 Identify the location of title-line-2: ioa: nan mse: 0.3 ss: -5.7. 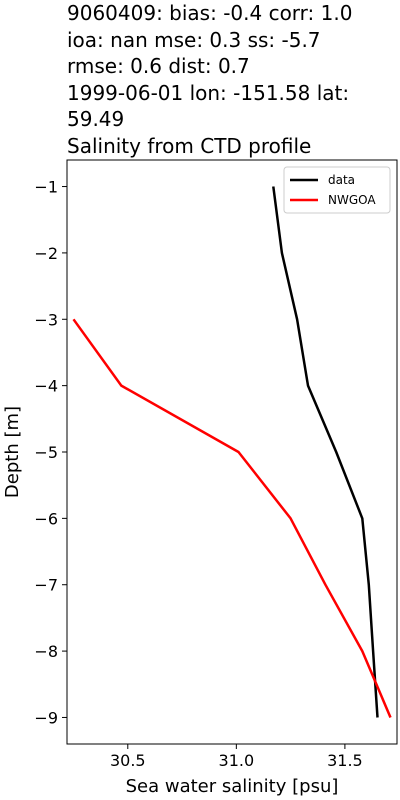
(194, 39).